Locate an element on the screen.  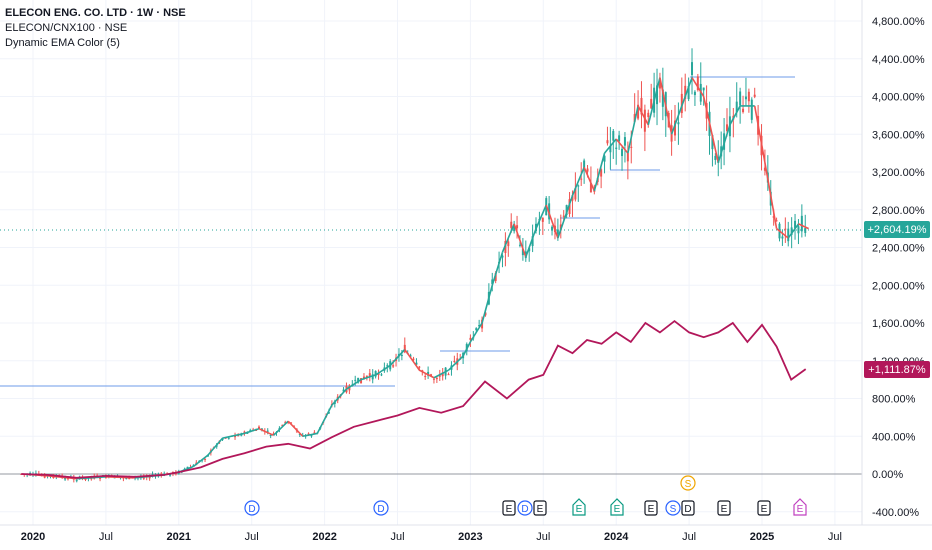
y-tick-label: -400.00% is located at coordinates (895, 513).